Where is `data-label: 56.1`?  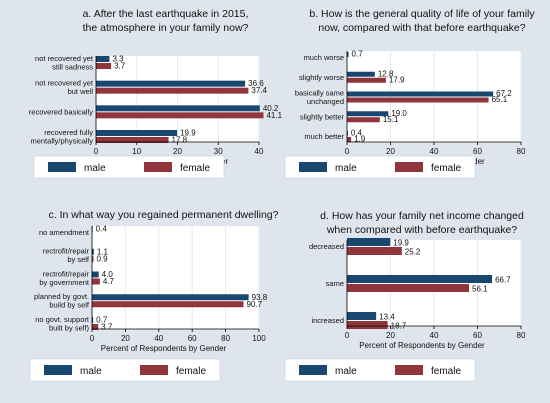
data-label: 56.1 is located at coordinates (480, 289).